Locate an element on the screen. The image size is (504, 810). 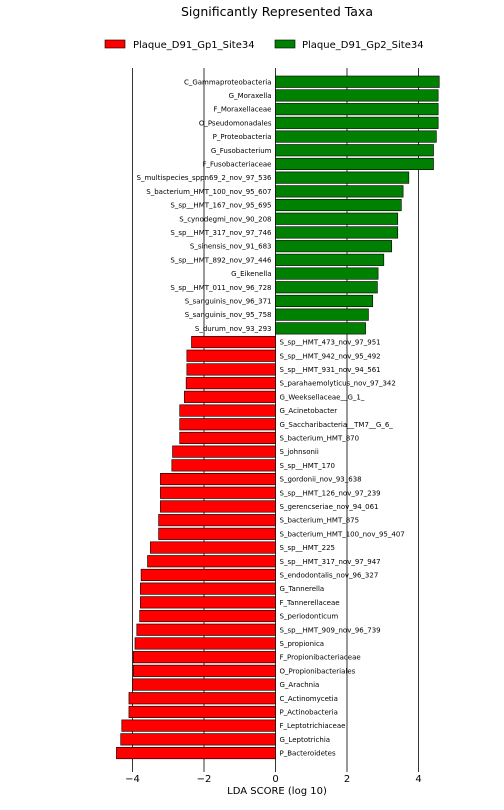
x-tick-label: 2 is located at coordinates (347, 779).